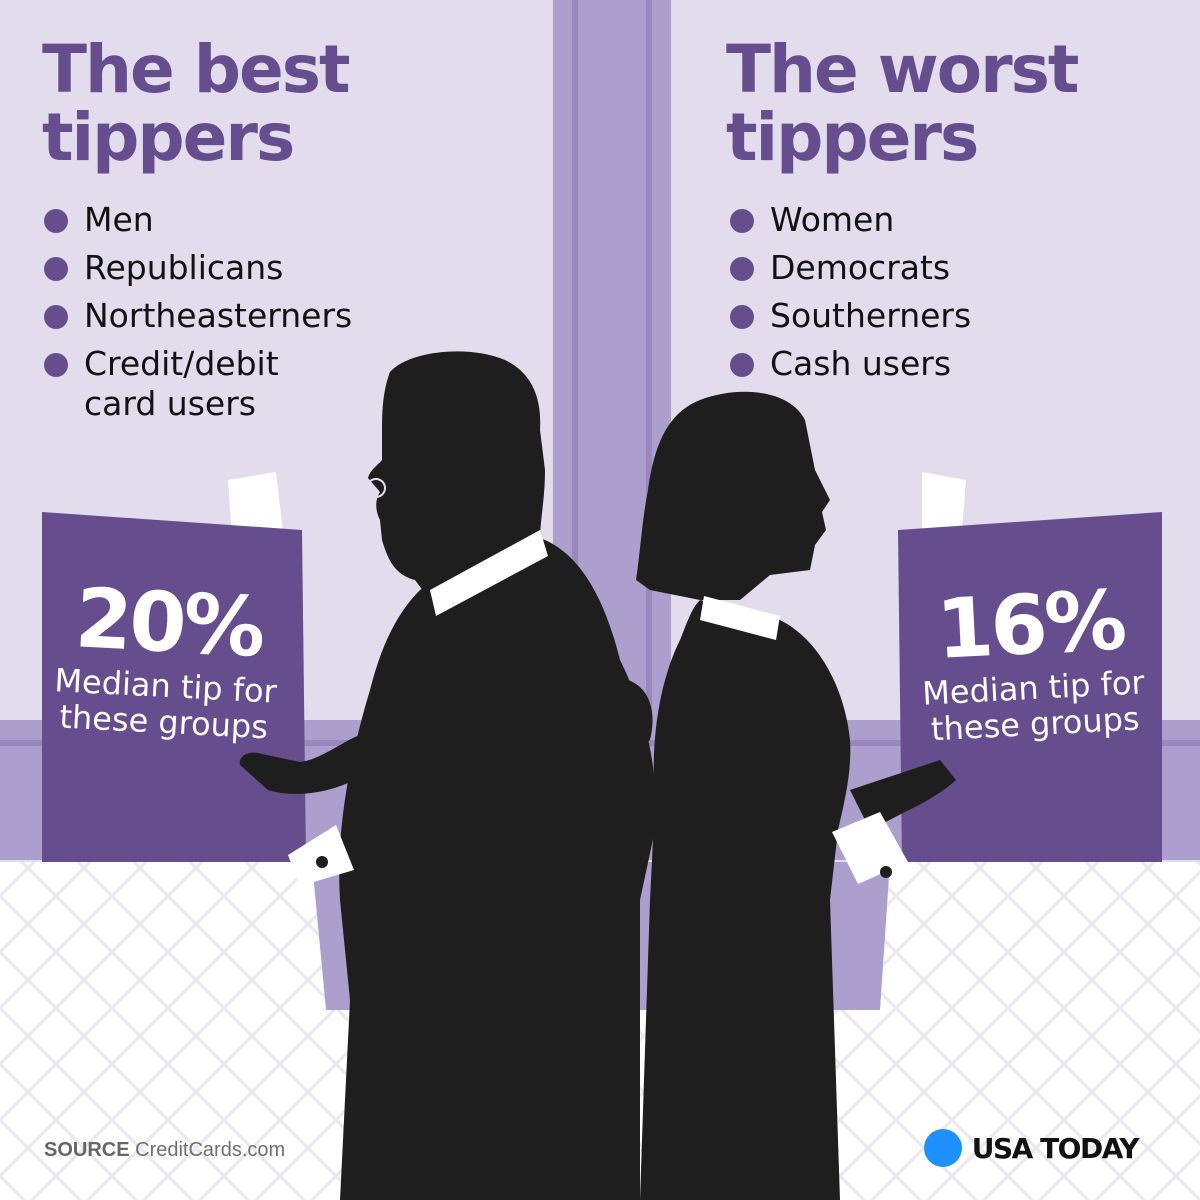  I want to click on group-label: Credit/debit card users, so click(181, 383).